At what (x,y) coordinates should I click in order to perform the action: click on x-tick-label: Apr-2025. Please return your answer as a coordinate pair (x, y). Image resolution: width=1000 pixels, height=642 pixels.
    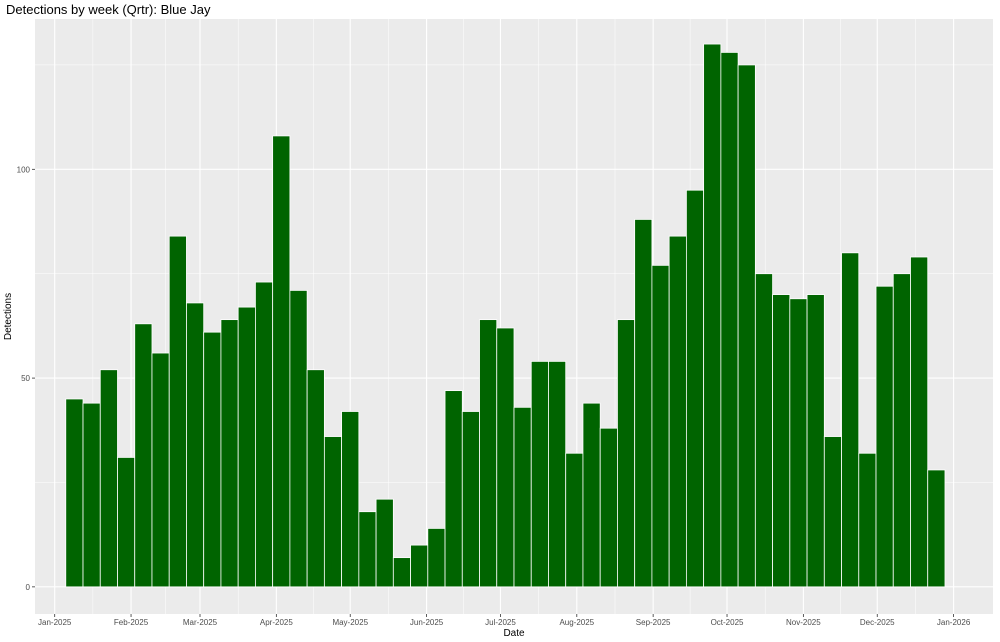
    Looking at the image, I should click on (276, 622).